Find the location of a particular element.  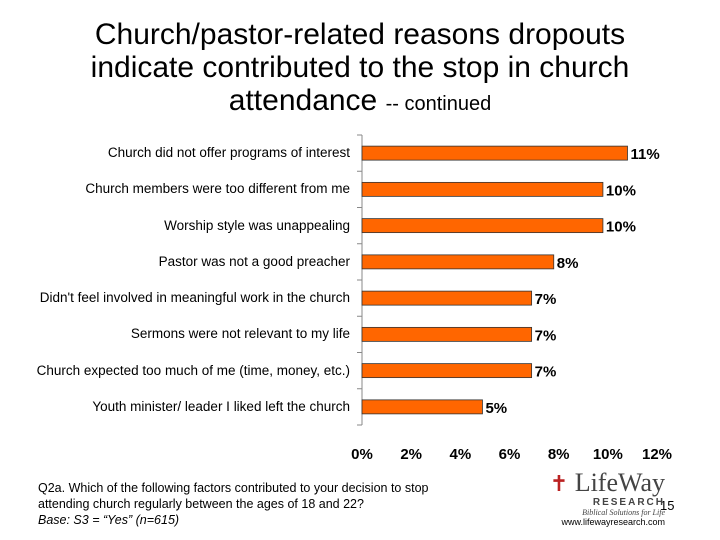

category-label: Pastor was not a good preacher is located at coordinates (254, 261).